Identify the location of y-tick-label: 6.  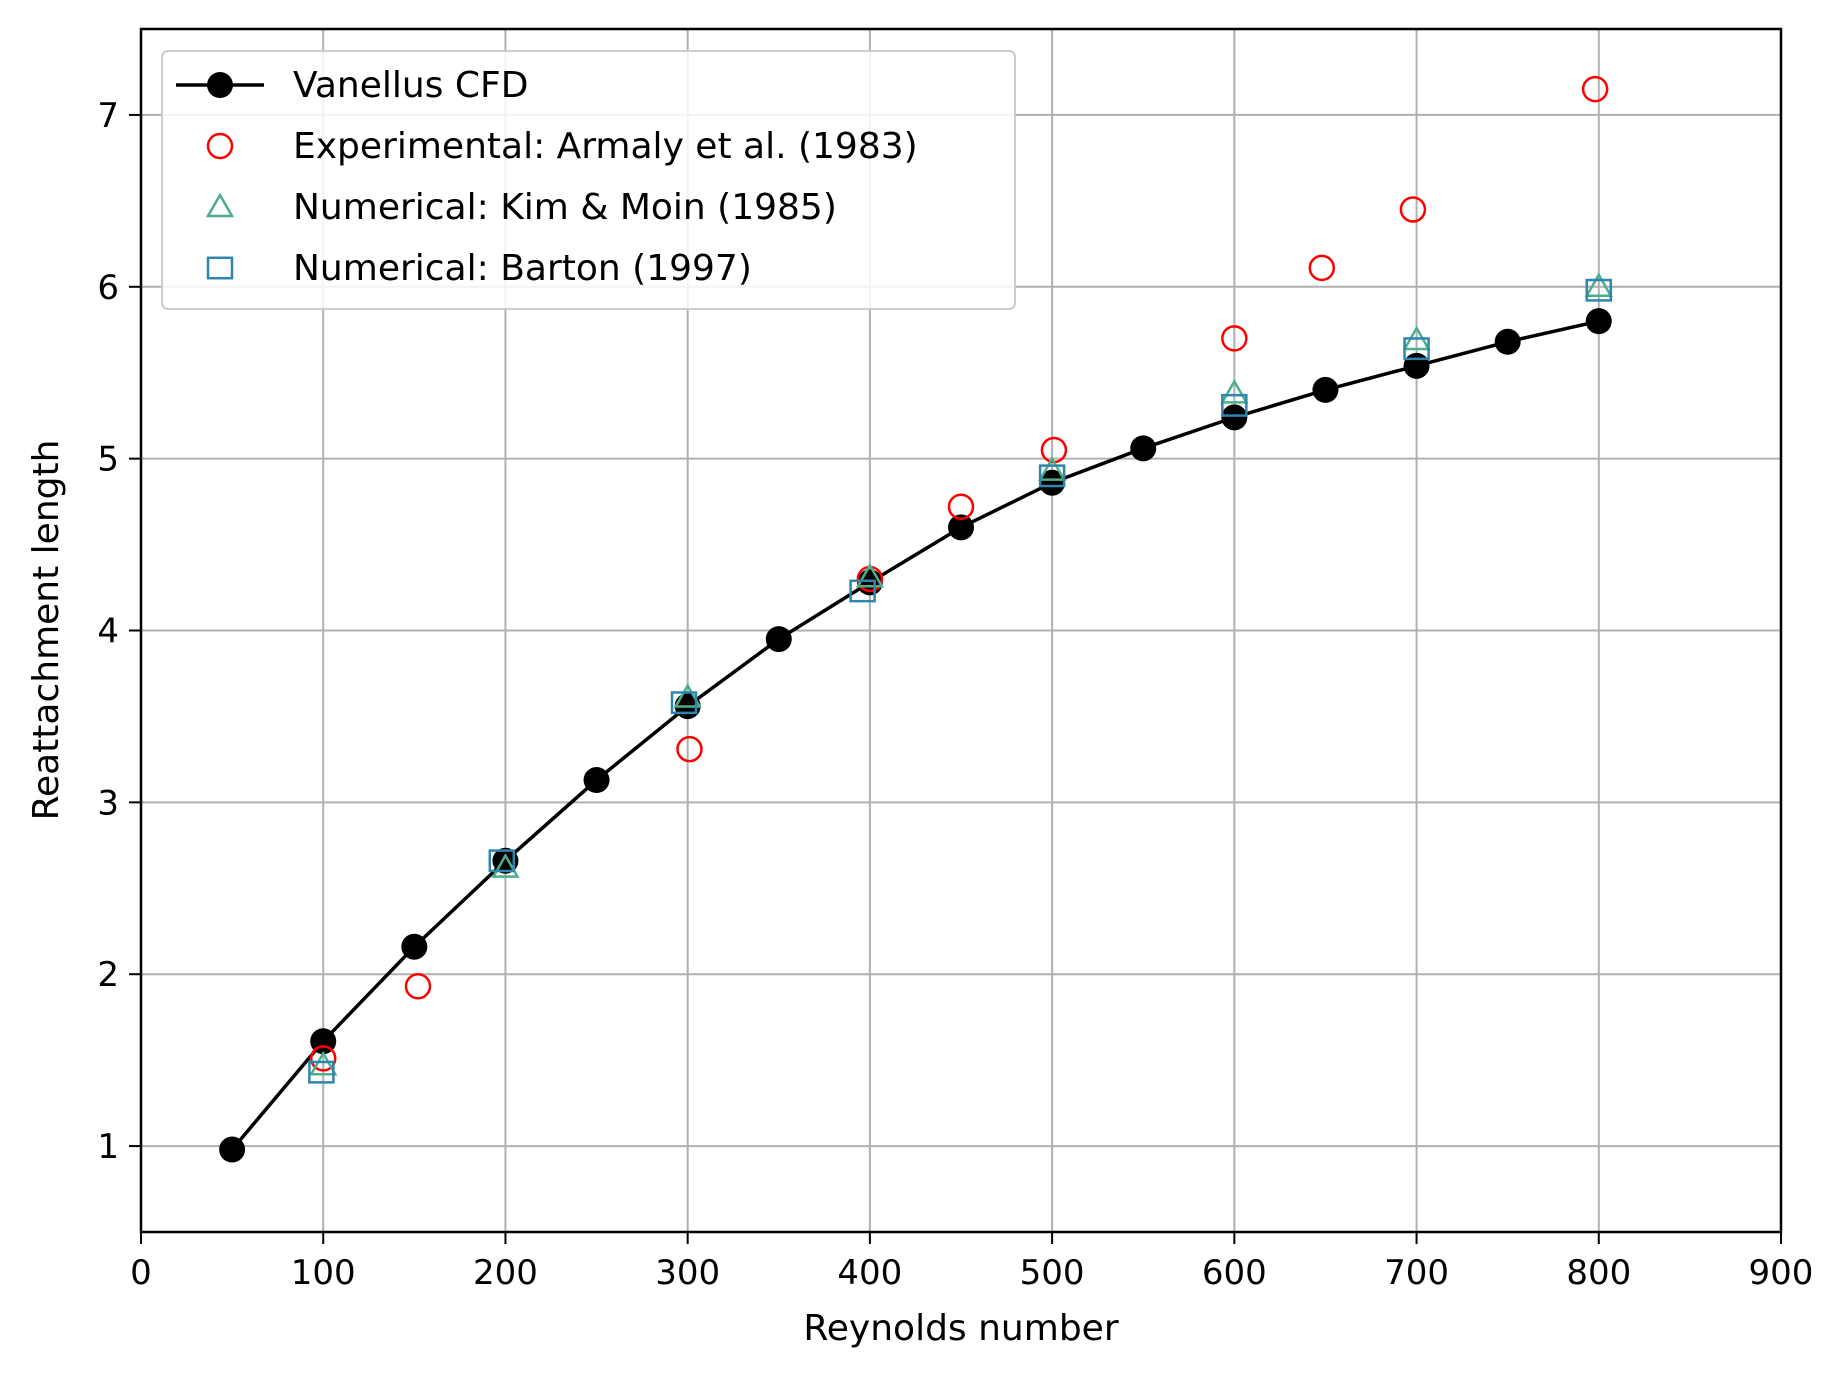
(108, 288).